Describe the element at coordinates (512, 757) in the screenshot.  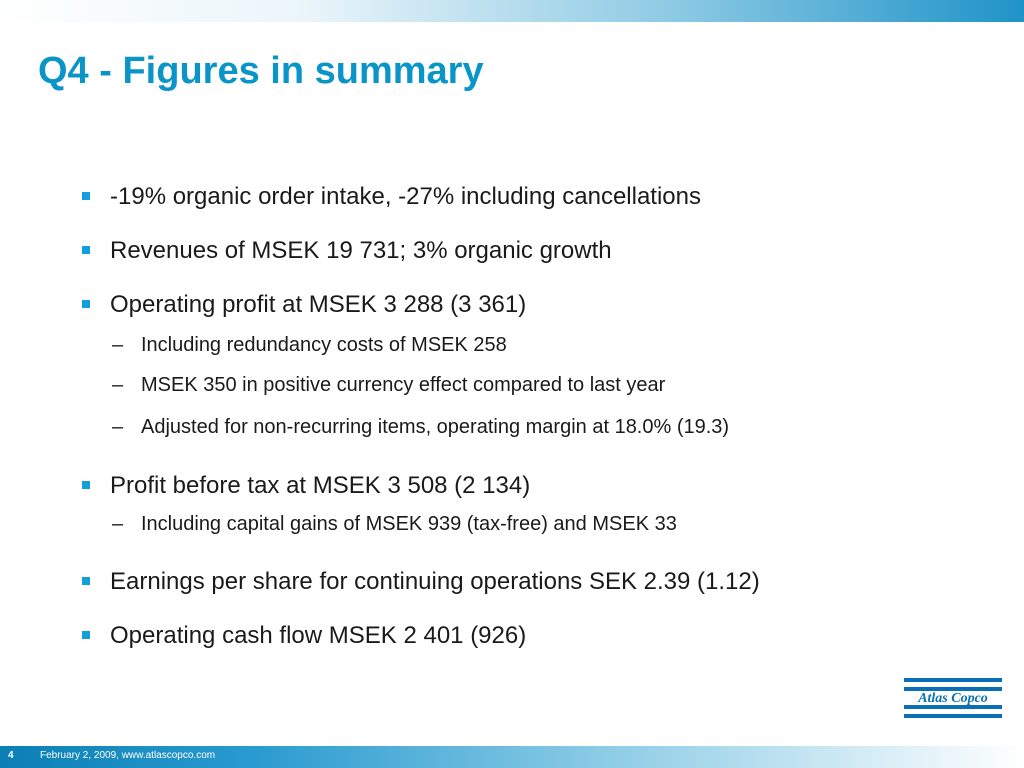
I see `bottom-gradient-band` at that location.